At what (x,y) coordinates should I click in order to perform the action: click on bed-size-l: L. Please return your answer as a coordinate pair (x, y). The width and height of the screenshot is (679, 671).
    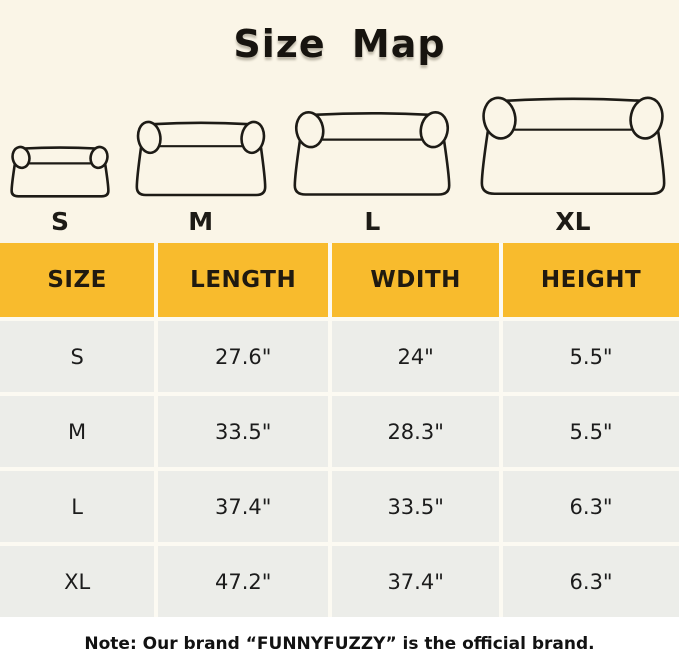
    Looking at the image, I should click on (372, 173).